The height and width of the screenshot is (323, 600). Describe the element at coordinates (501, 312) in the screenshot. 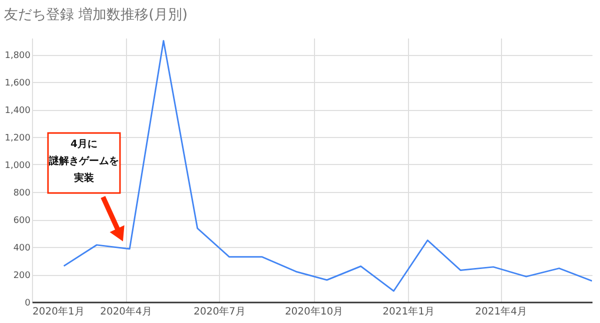

I see `x-tick-label: 2021年4月` at that location.